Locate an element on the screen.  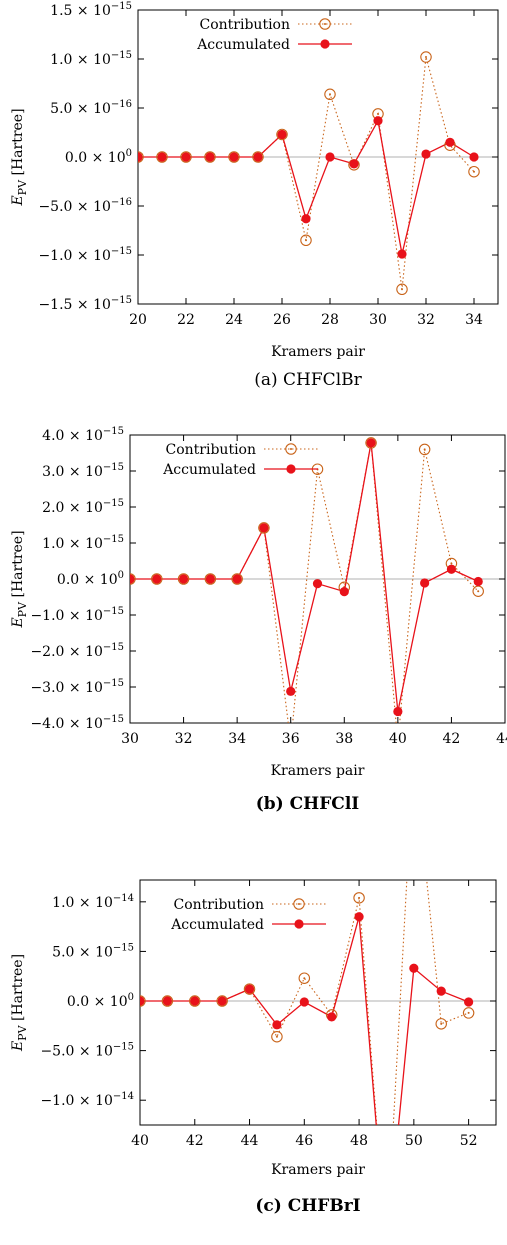
x-tick-label: 44 is located at coordinates (501, 739).